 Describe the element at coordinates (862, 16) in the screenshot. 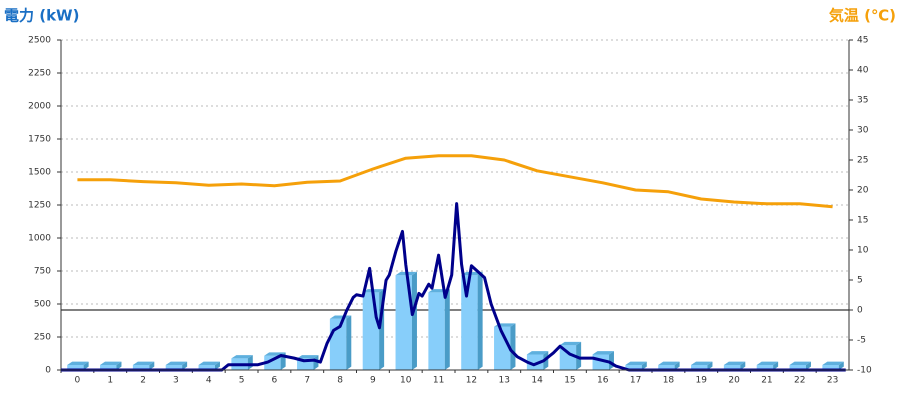

I see `y2-axis-title: 気温 (℃)` at that location.